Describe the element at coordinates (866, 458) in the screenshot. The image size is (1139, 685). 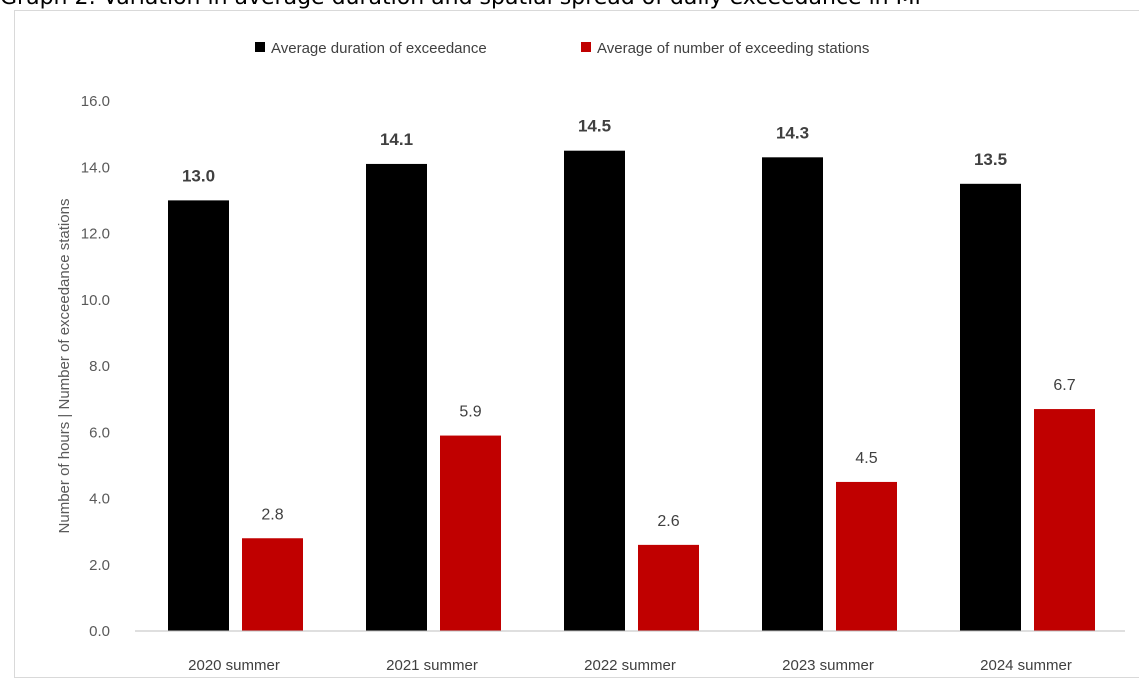
I see `data-label-stations: 4.5` at that location.